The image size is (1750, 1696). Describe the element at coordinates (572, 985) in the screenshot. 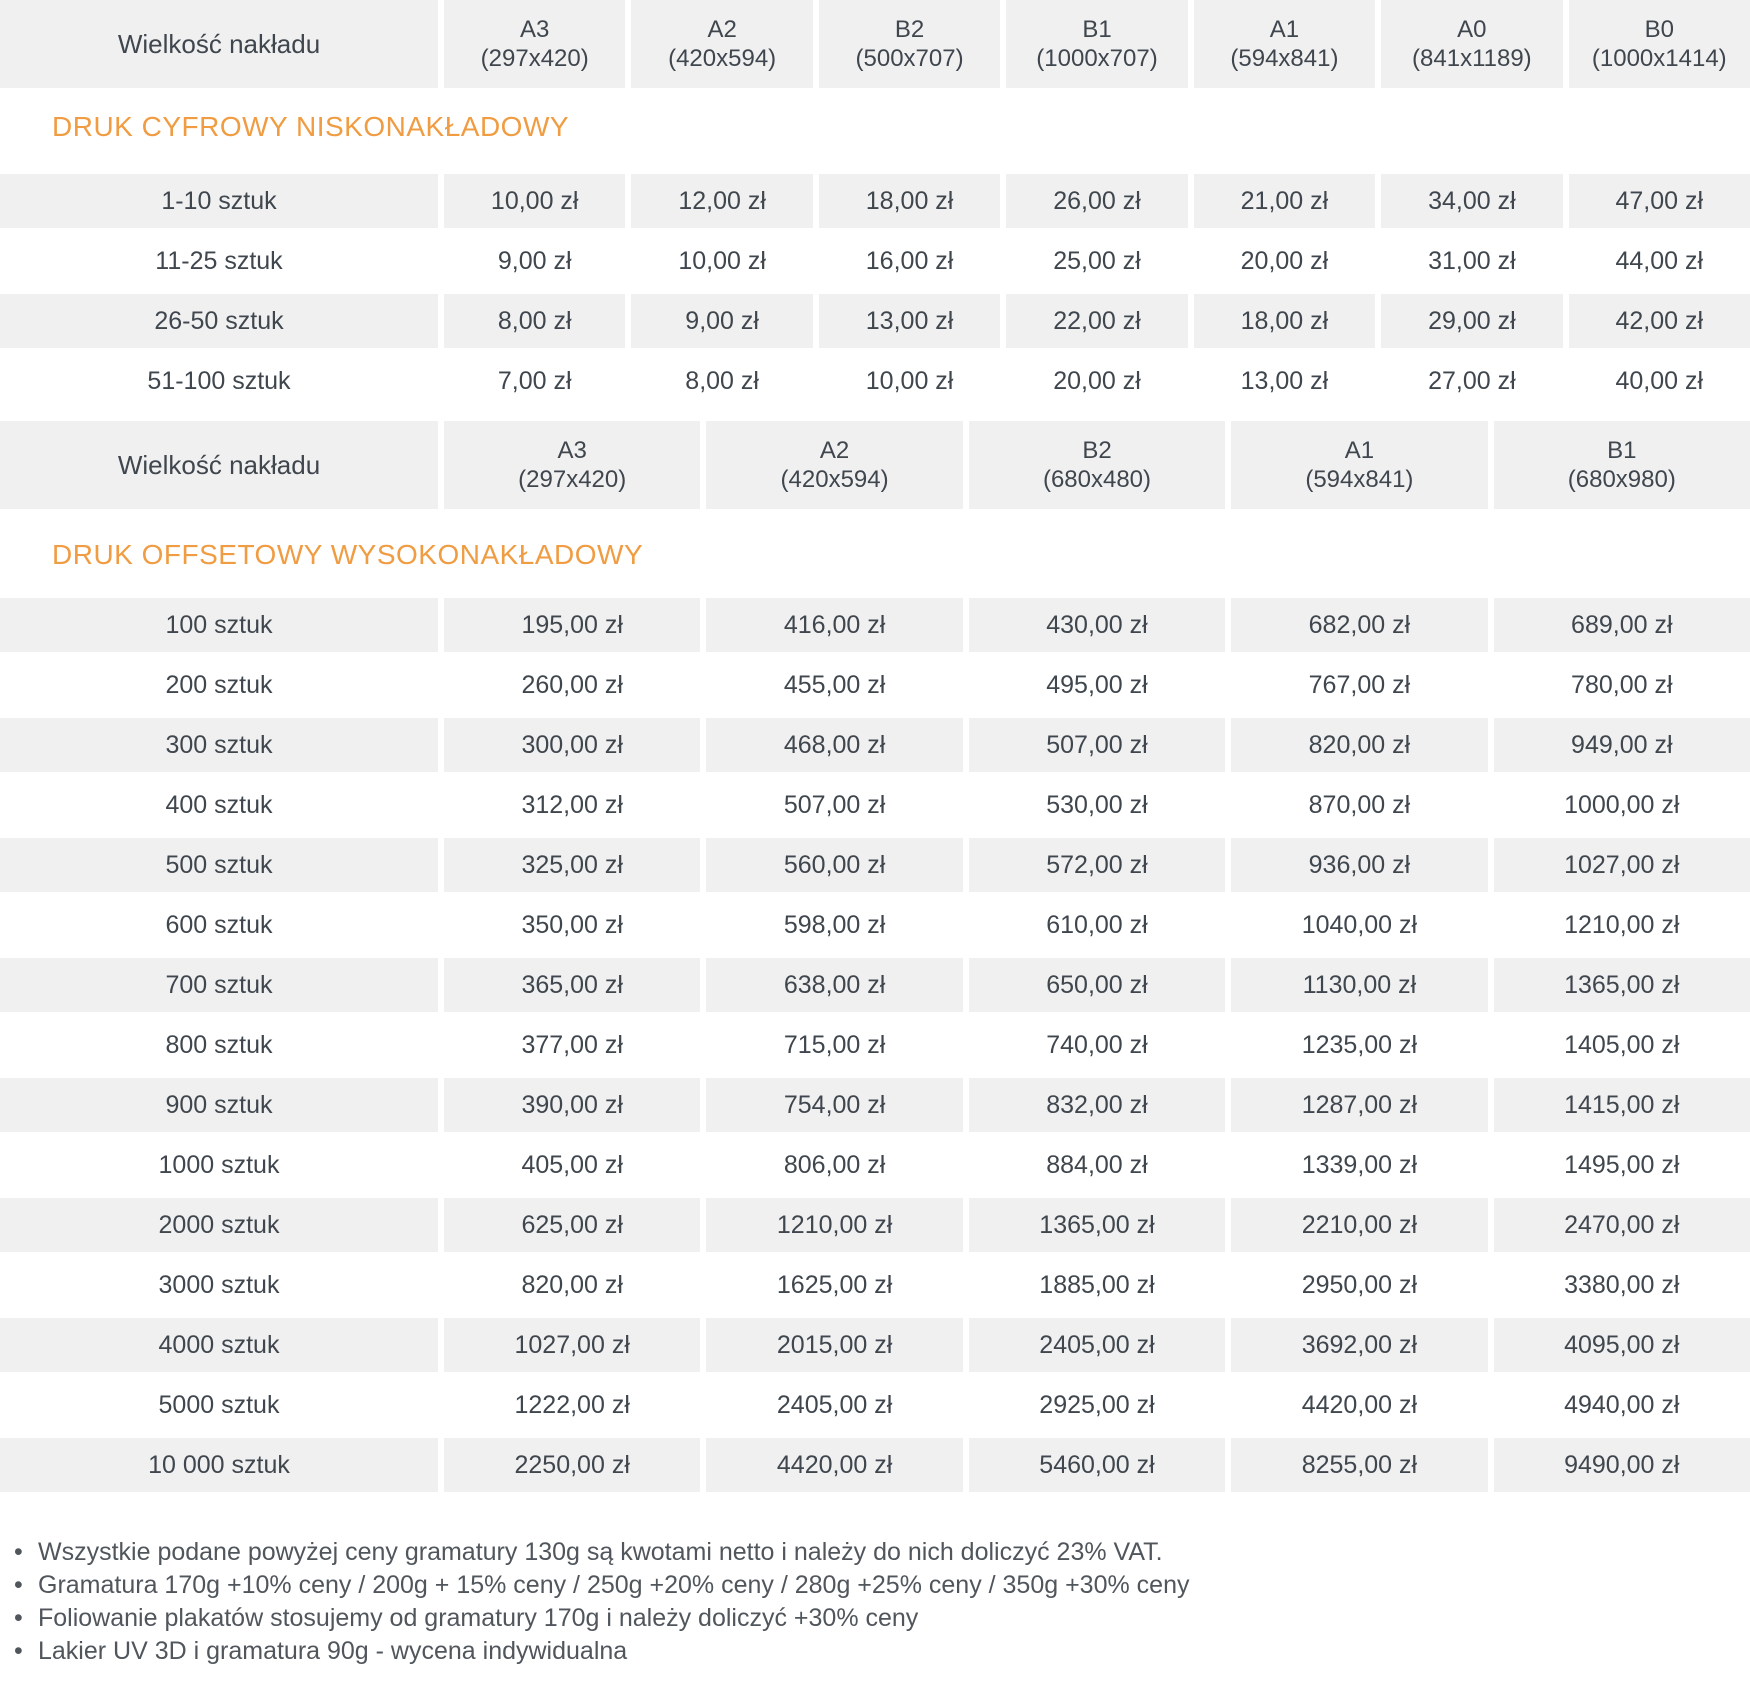

I see `price-cell: 365,00 zł` at that location.